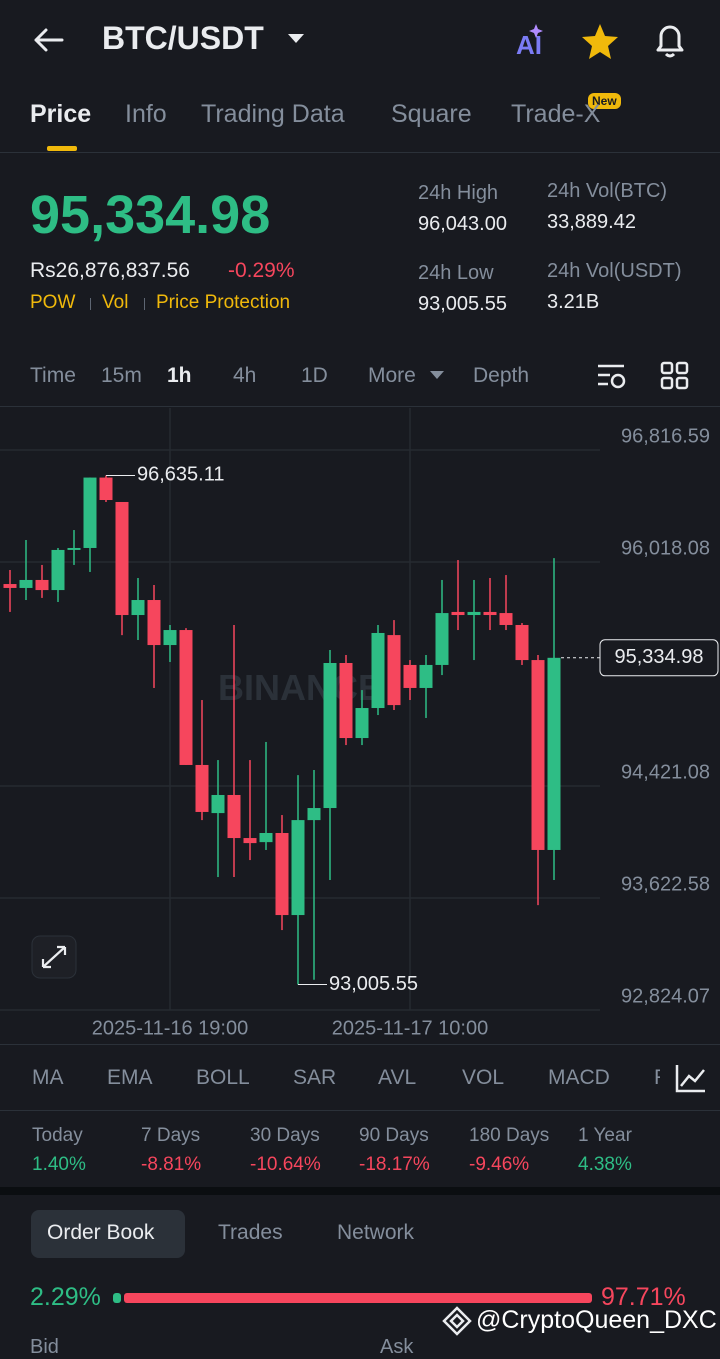 The image size is (720, 1359). What do you see at coordinates (250, 1232) in the screenshot?
I see `orderbook-tab: Trades` at bounding box center [250, 1232].